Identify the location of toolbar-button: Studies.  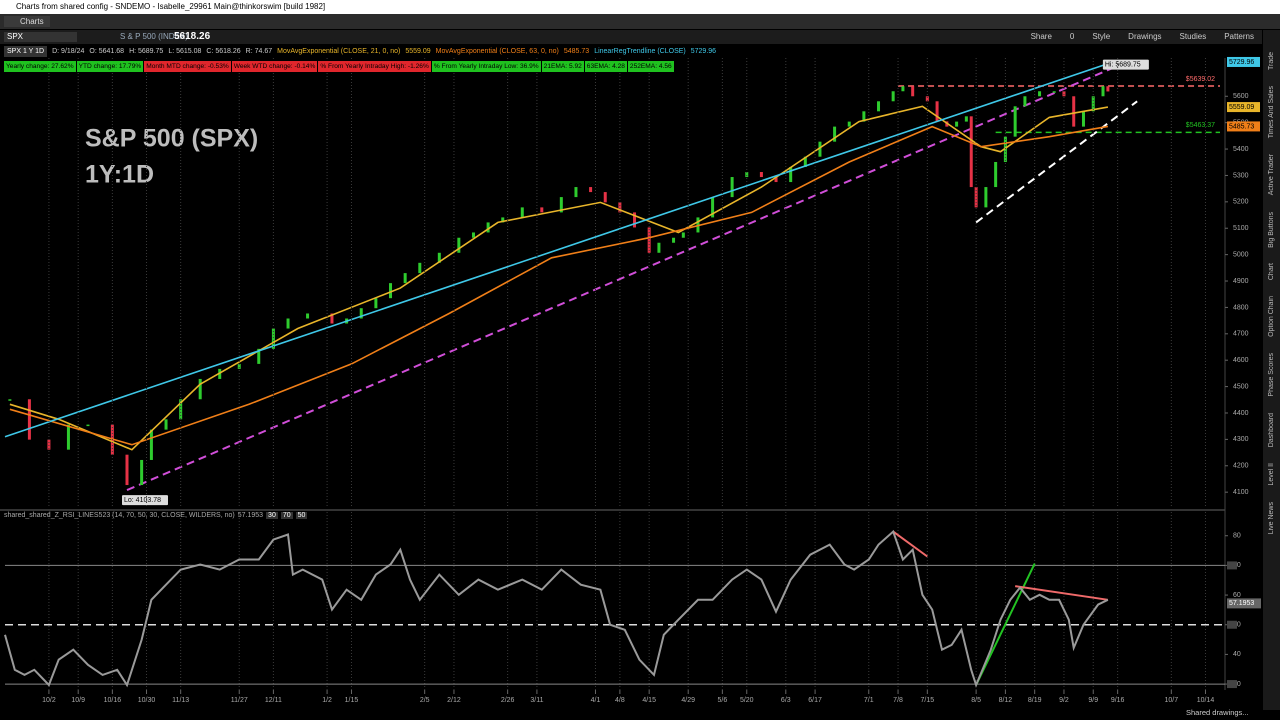
(1193, 36).